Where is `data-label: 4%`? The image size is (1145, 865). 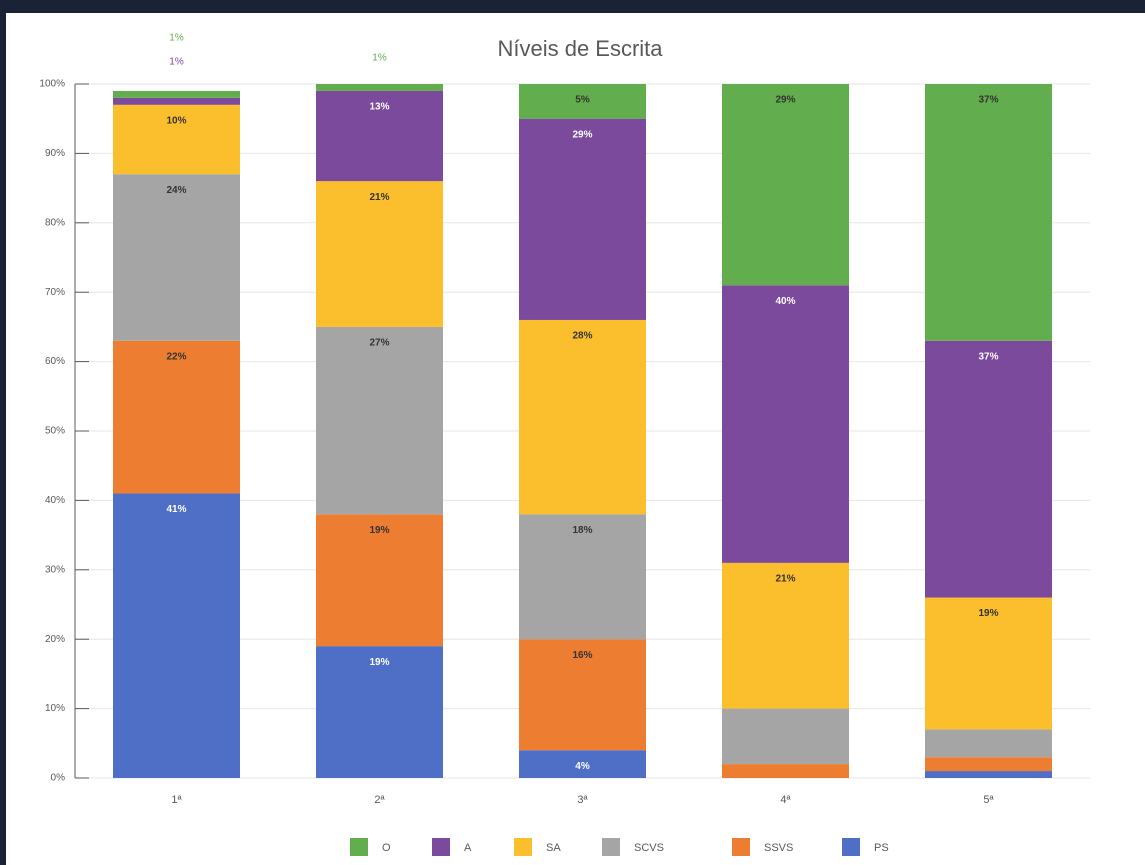
data-label: 4% is located at coordinates (582, 766).